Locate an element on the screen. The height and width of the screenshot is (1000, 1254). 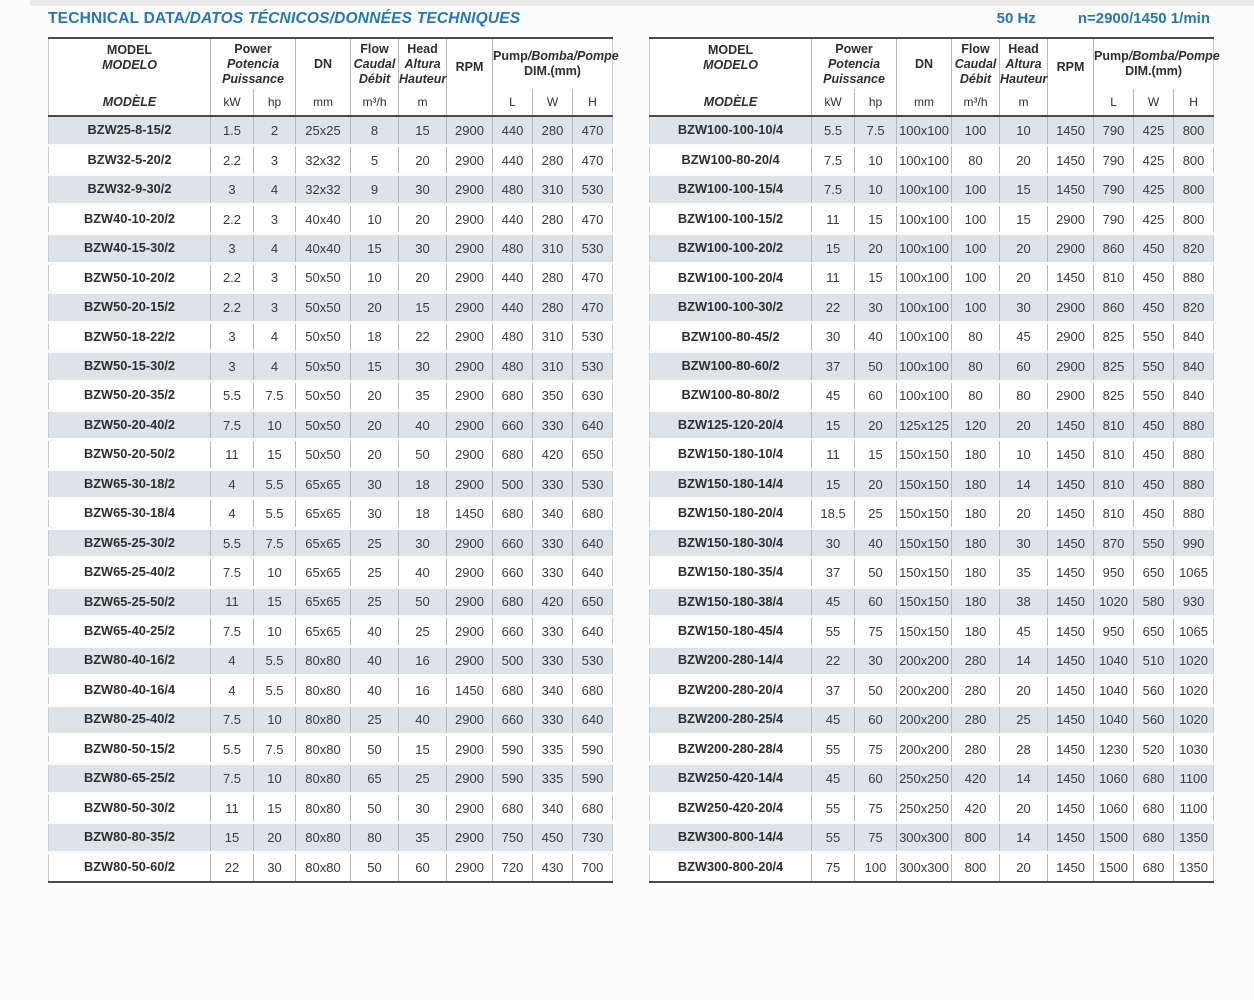
cell-dim-l: 500 is located at coordinates (512, 662).